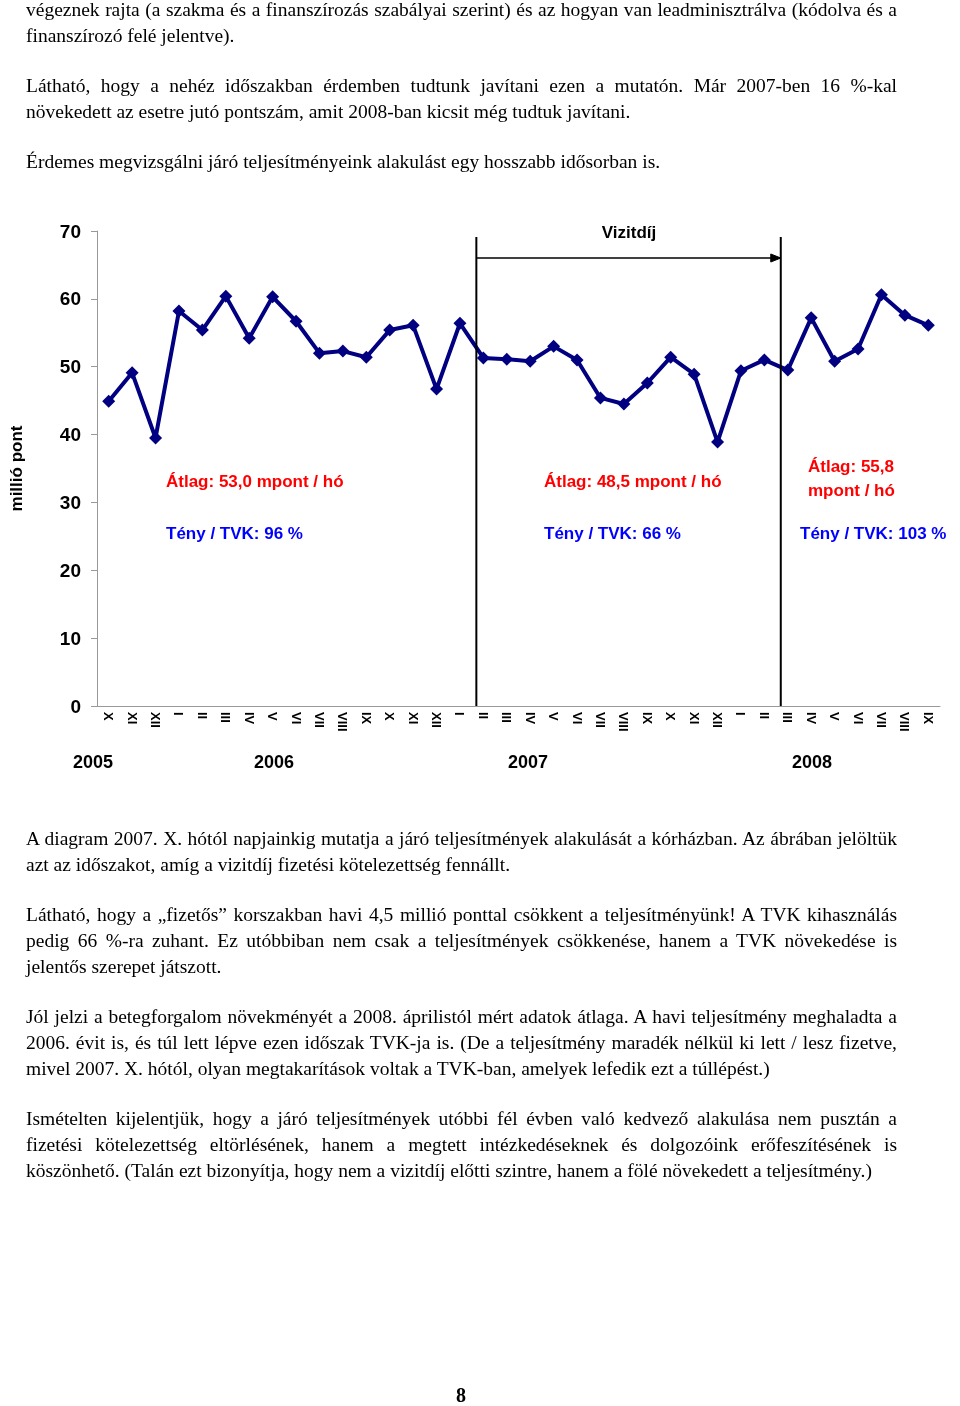 Image resolution: width=960 pixels, height=1406 pixels. What do you see at coordinates (461, 941) in the screenshot?
I see `text: Látható, hogy a „fizetős” korszakban havi 4,5 millió ponttal csökkent a teljesítményünk! A TVK kihasználás pedig 66 %-ra zuhant. Ez utóbbiban nem csak a teljesítmények csökkenése, hanem a TVK növekedése is jelentős szerepet játszott.` at bounding box center [461, 941].